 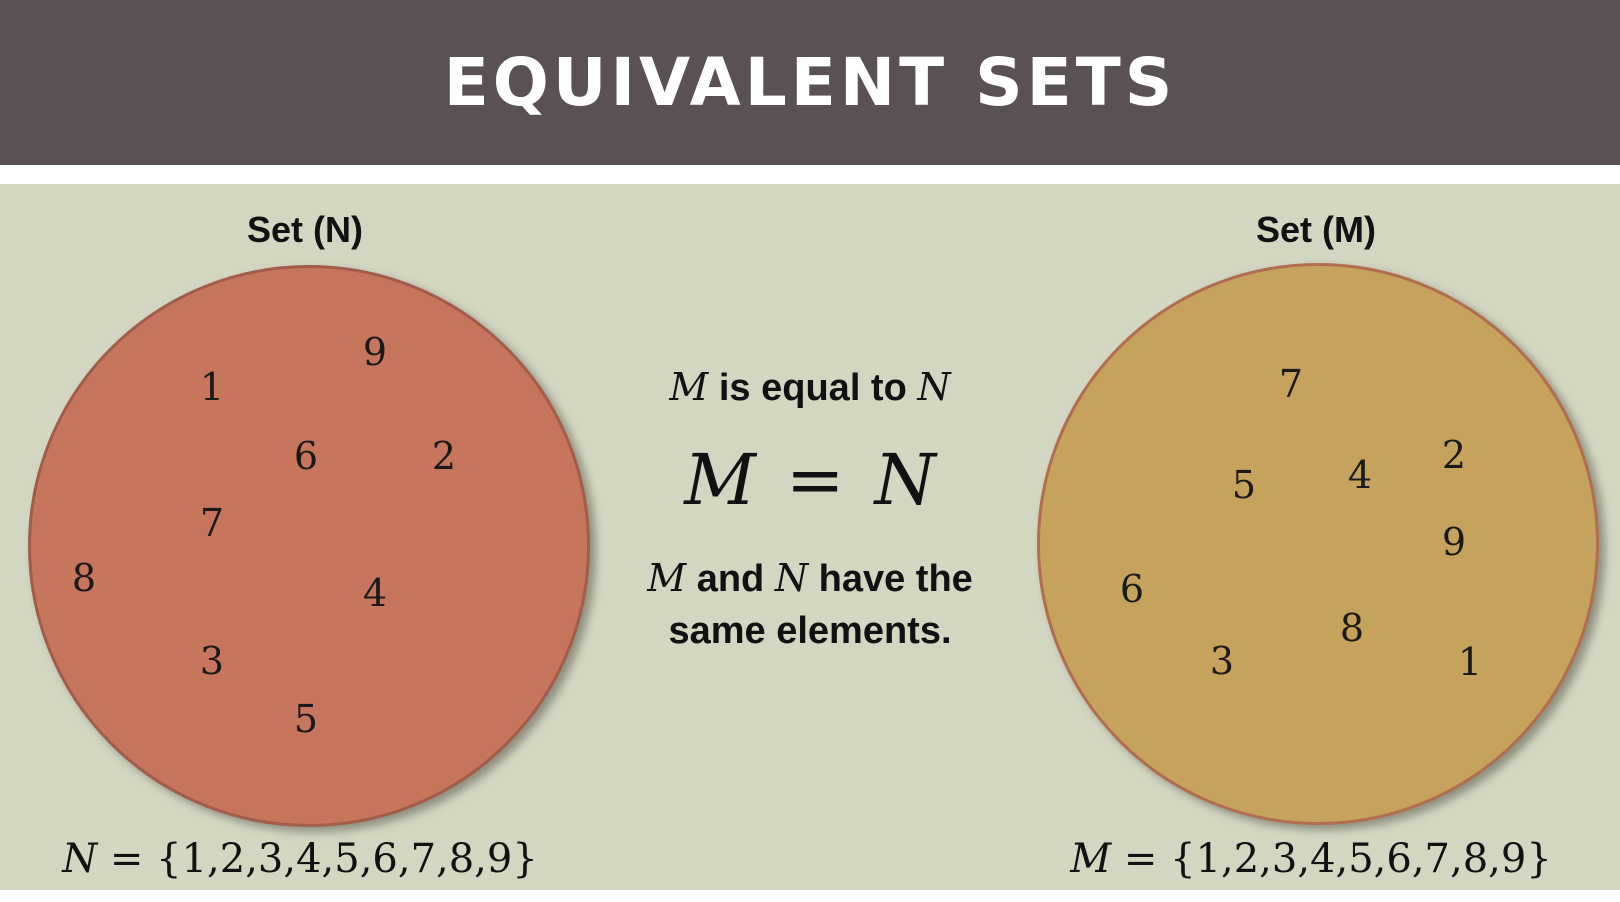 I want to click on set-n-element: 9, so click(x=375, y=352).